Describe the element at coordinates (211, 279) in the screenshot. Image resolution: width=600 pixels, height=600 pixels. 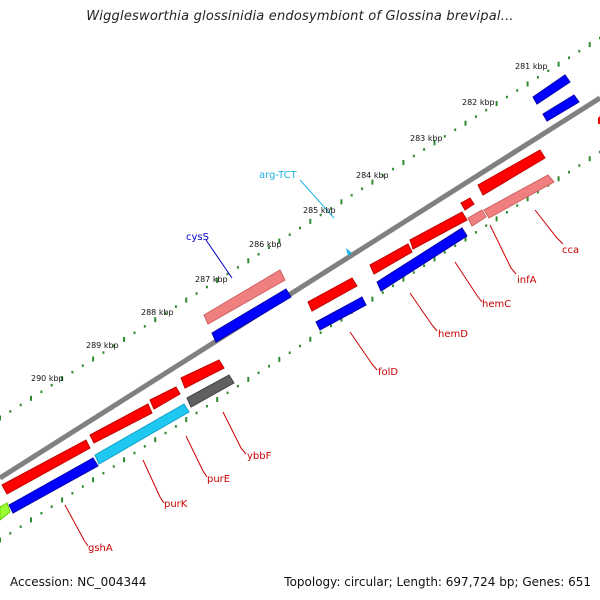
I see `scale-label: 287 kbp` at that location.